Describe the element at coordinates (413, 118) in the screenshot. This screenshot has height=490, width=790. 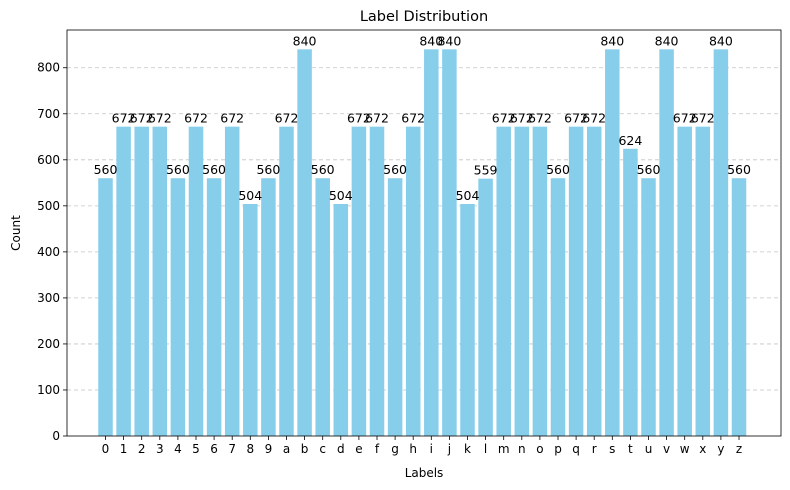
I see `data-label-h: 672` at that location.